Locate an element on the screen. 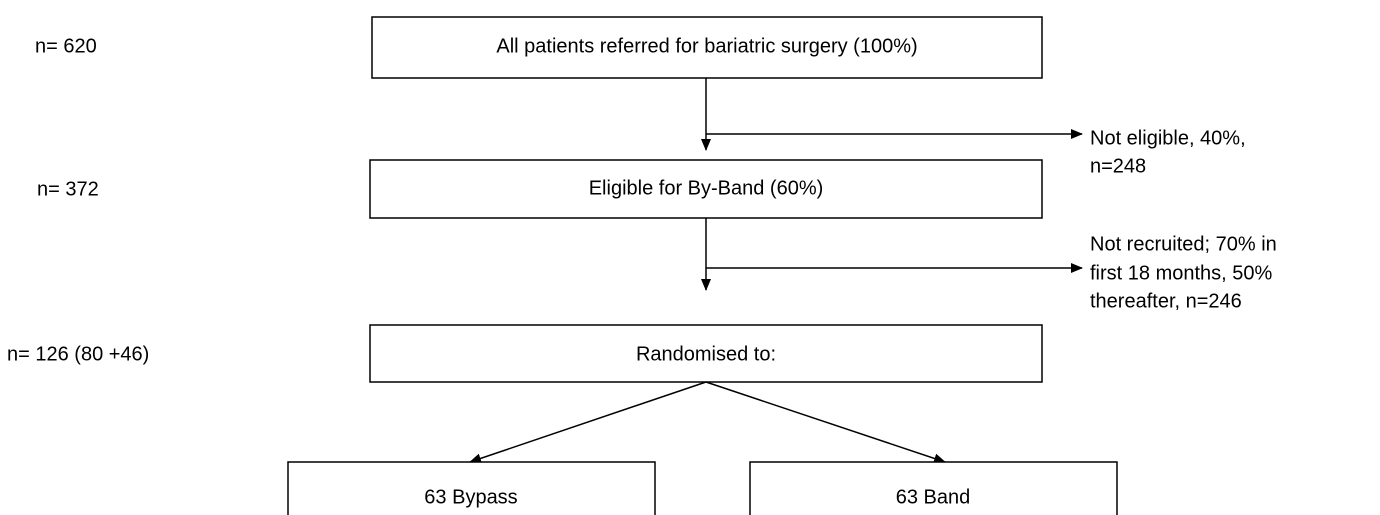 The height and width of the screenshot is (515, 1380). box-label: 63 Bypass is located at coordinates (470, 497).